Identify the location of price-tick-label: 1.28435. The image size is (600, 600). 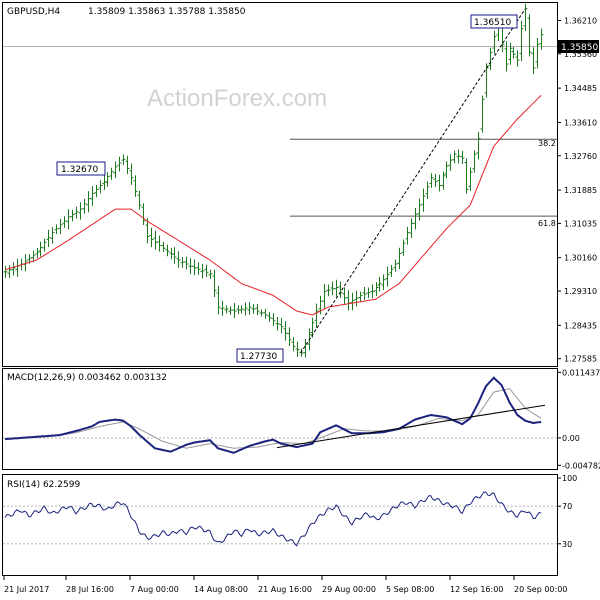
(580, 325).